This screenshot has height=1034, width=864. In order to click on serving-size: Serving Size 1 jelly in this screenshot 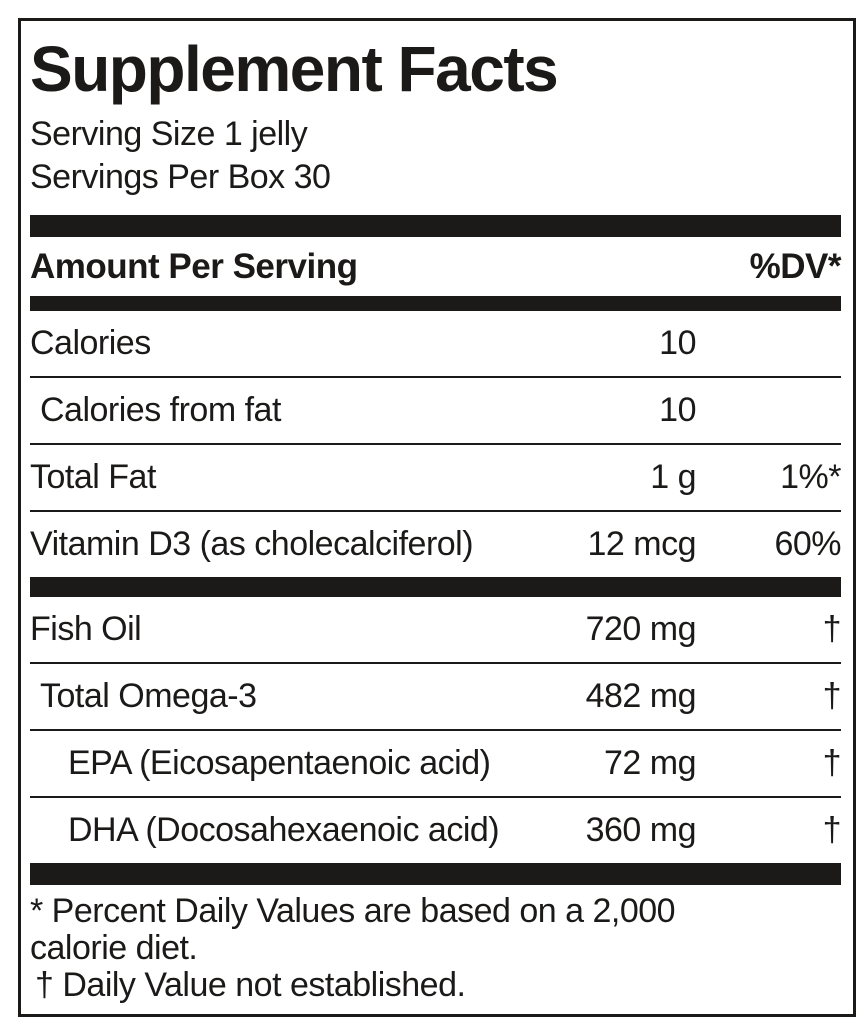, I will do `click(169, 134)`.